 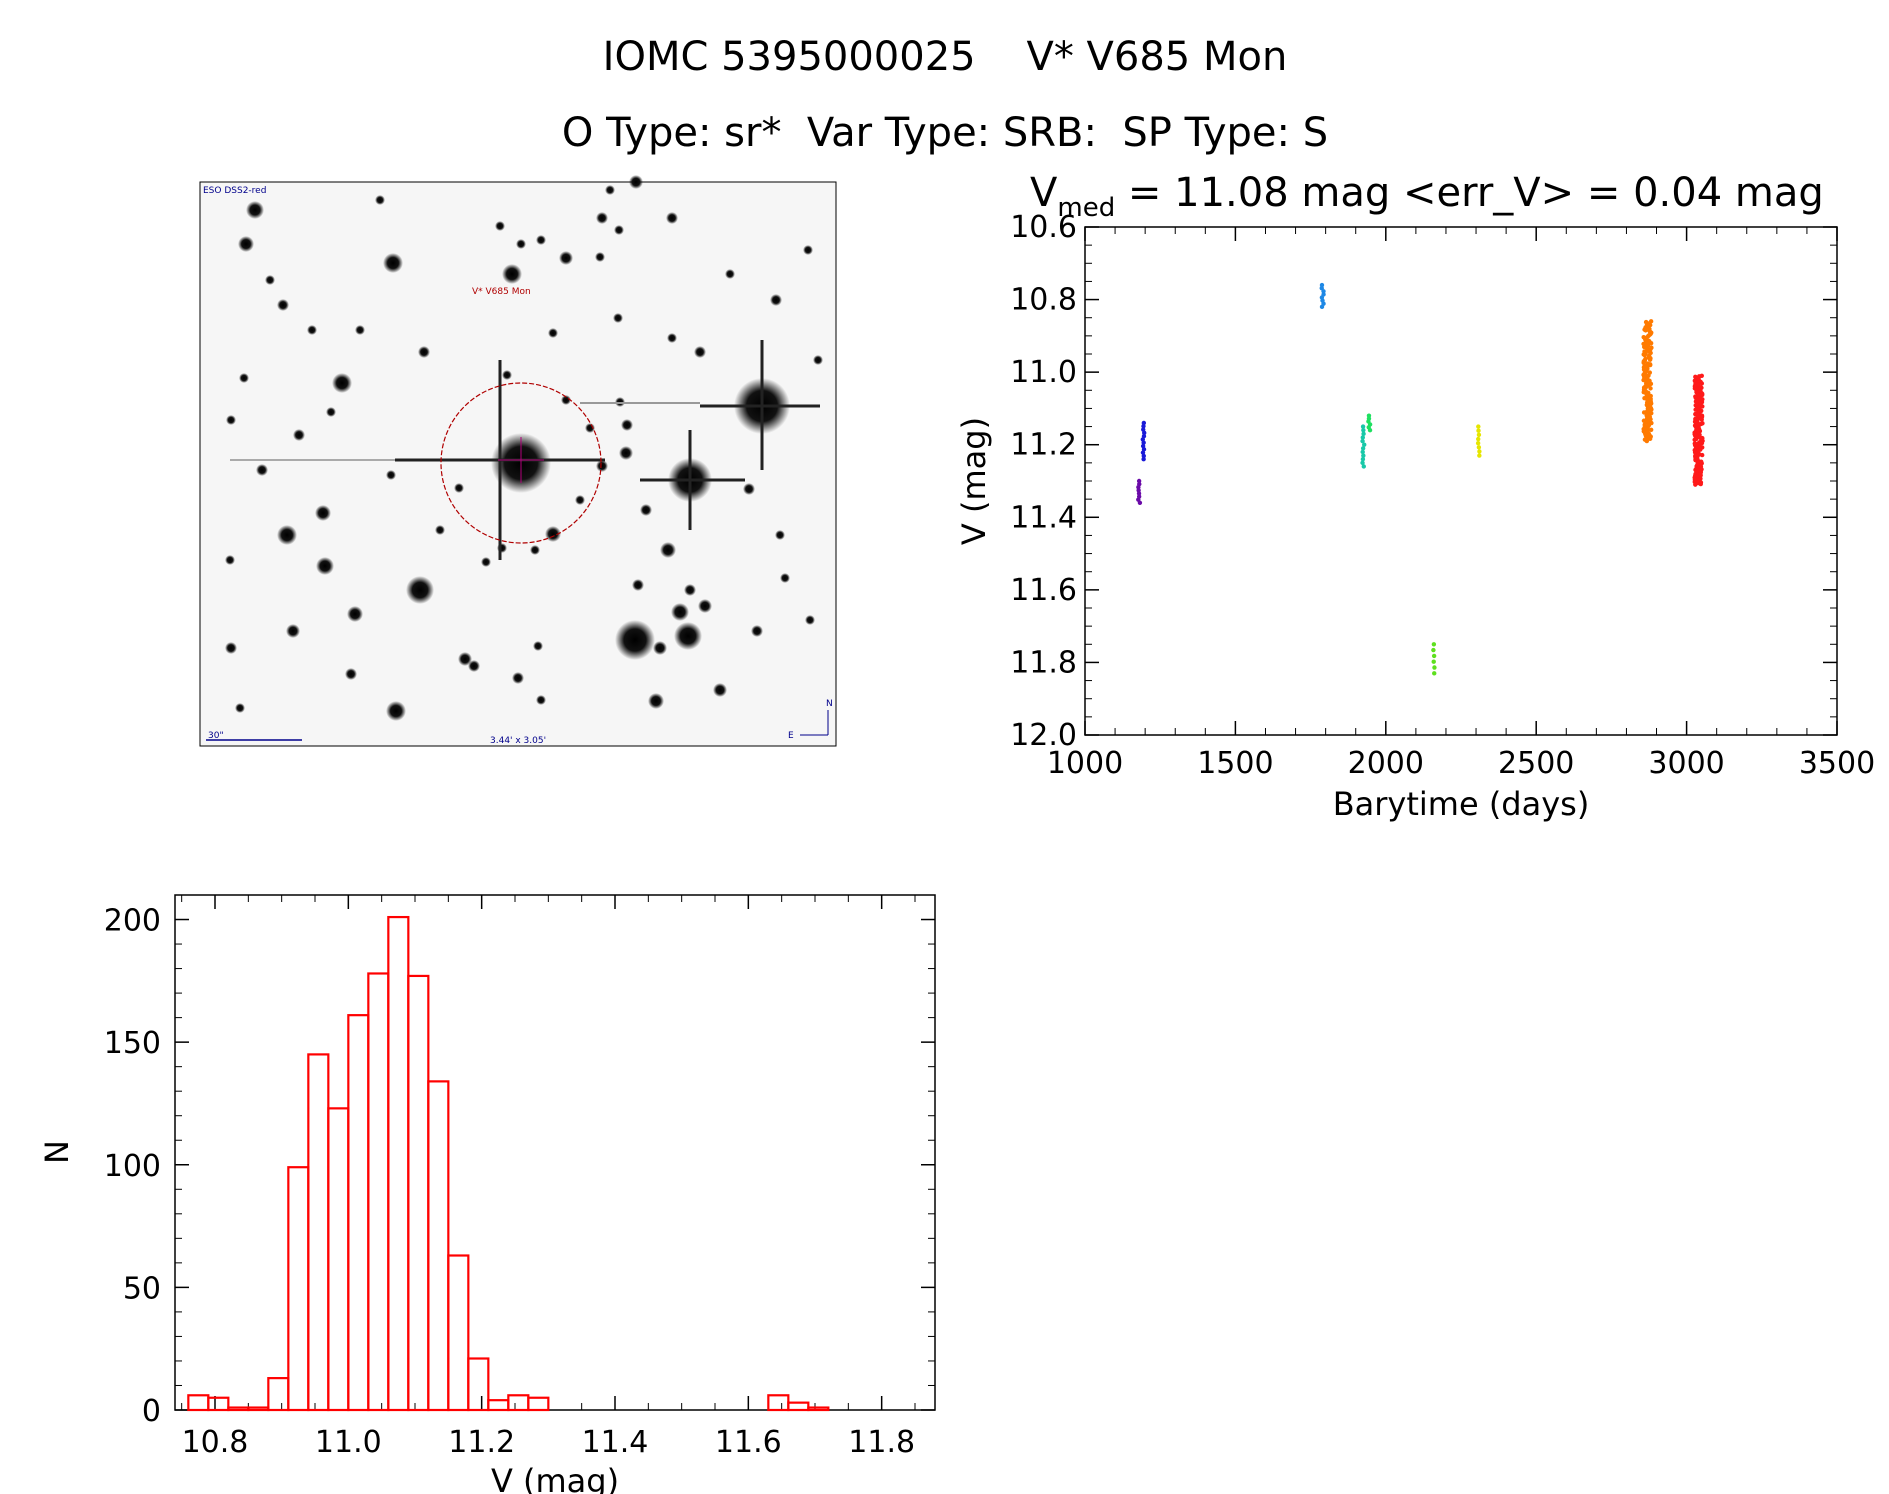 What do you see at coordinates (1043, 590) in the screenshot?
I see `lc-ytick-label: 11.6` at bounding box center [1043, 590].